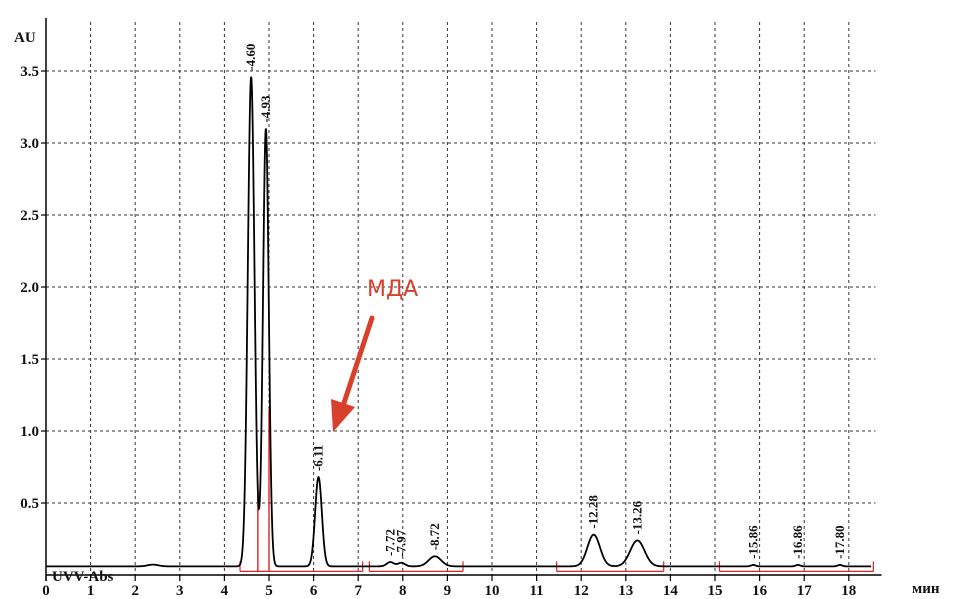 Image resolution: width=953 pixels, height=599 pixels. Describe the element at coordinates (760, 591) in the screenshot. I see `x-tick-label: 16` at that location.